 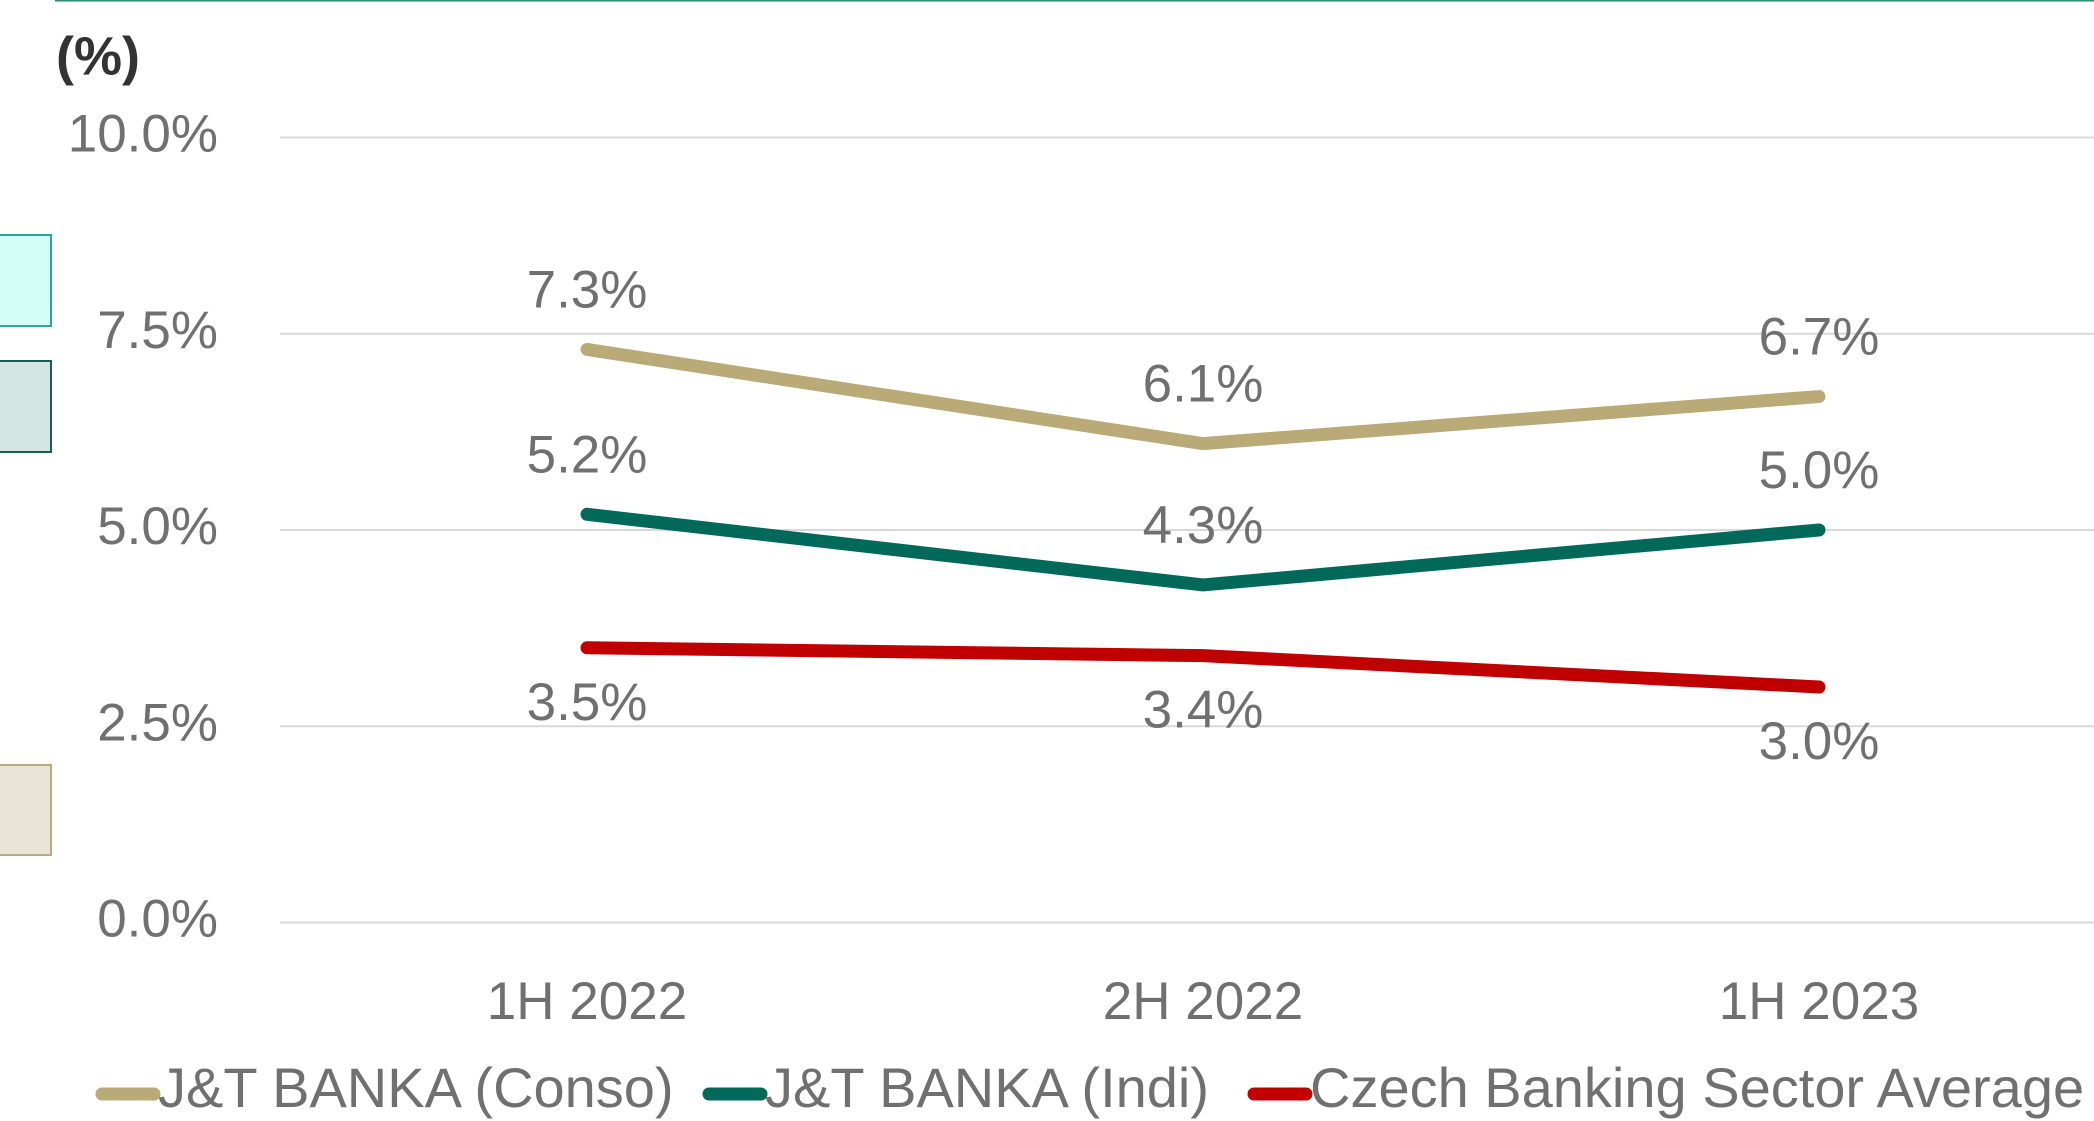 What do you see at coordinates (416, 1087) in the screenshot?
I see `legend-label: J&T BANKA (Conso)` at bounding box center [416, 1087].